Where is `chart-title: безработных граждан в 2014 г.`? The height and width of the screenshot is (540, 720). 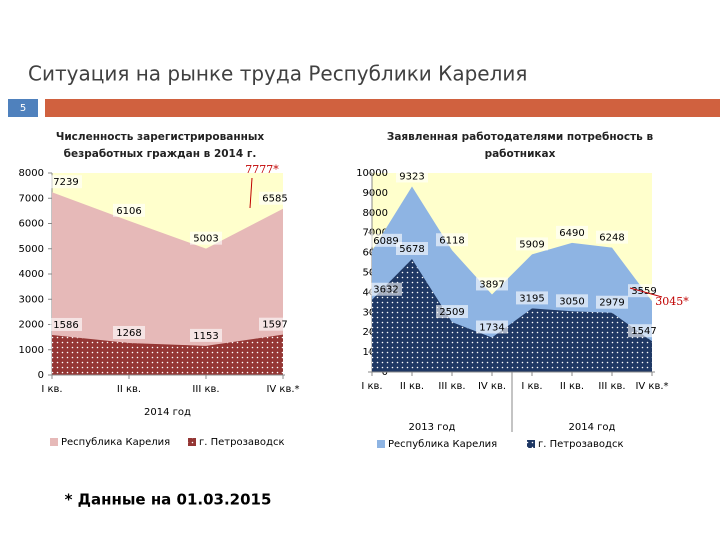
chart-title: безработных граждан в 2014 г. is located at coordinates (160, 154).